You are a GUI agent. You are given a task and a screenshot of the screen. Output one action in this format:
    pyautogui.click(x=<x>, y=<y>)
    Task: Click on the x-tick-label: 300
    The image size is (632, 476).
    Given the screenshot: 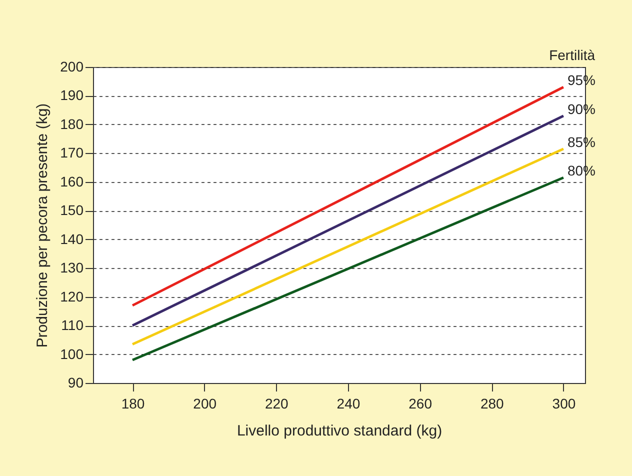 What is the action you would take?
    pyautogui.click(x=564, y=404)
    